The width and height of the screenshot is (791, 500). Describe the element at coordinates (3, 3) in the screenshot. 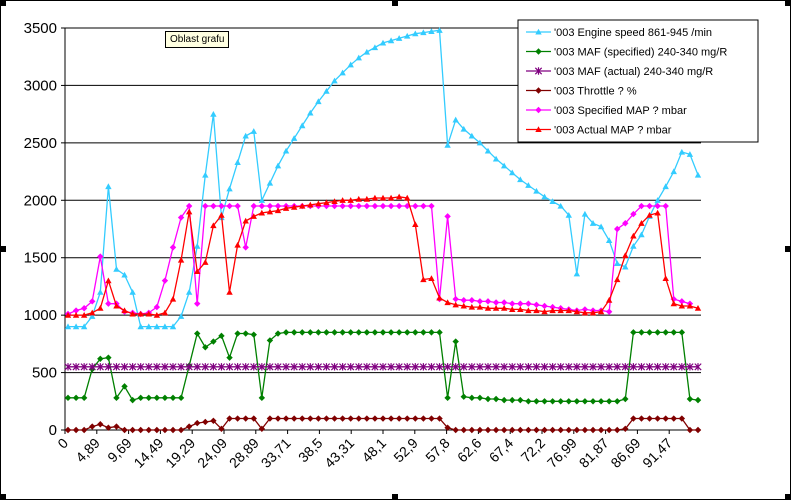

I see `resize-handle-top-left` at that location.